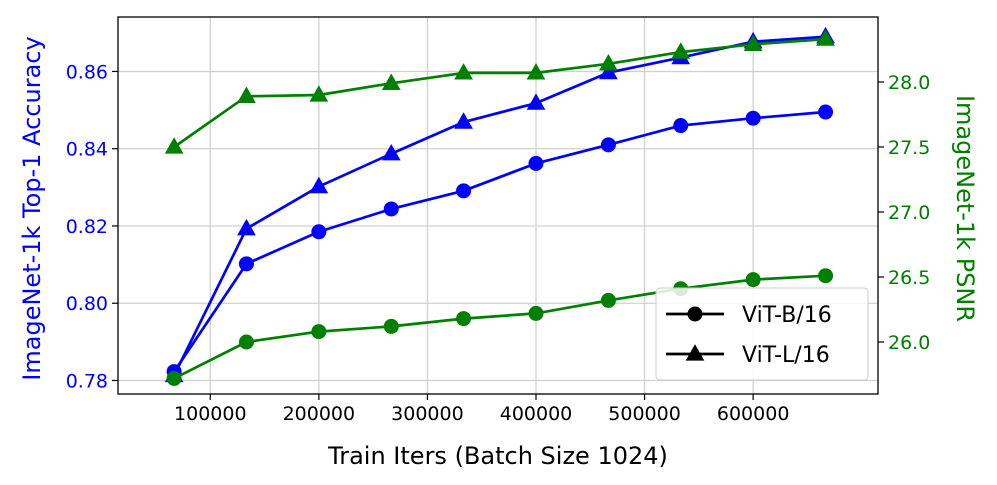 This screenshot has height=485, width=997. What do you see at coordinates (644, 414) in the screenshot?
I see `x-tick-label: 500000` at bounding box center [644, 414].